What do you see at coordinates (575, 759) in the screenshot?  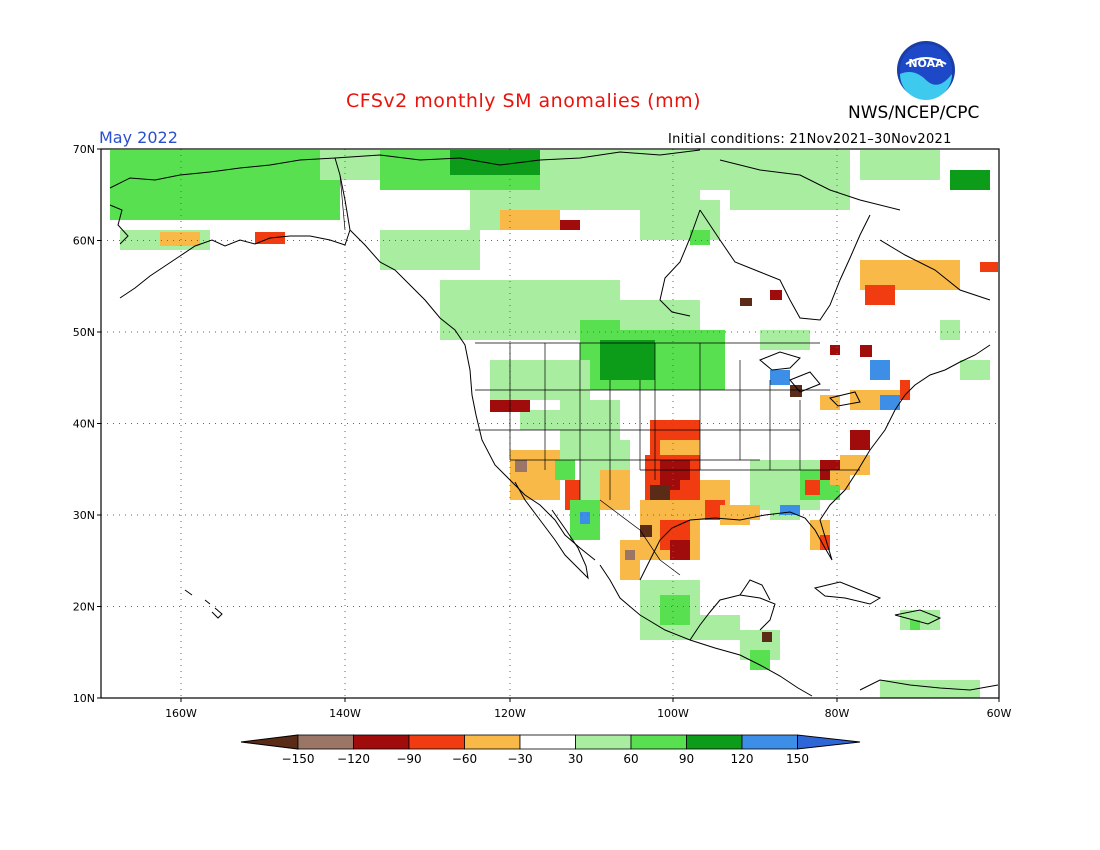 I see `colorbar-label: 30` at bounding box center [575, 759].